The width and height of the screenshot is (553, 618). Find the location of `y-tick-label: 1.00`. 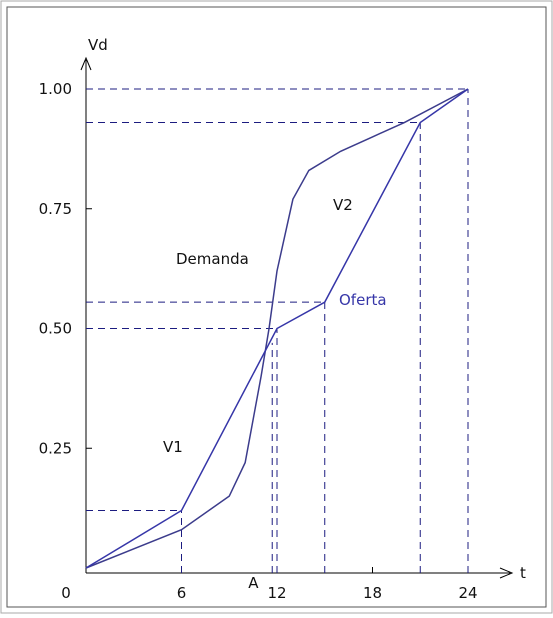

y-tick-label: 1.00 is located at coordinates (55, 89).